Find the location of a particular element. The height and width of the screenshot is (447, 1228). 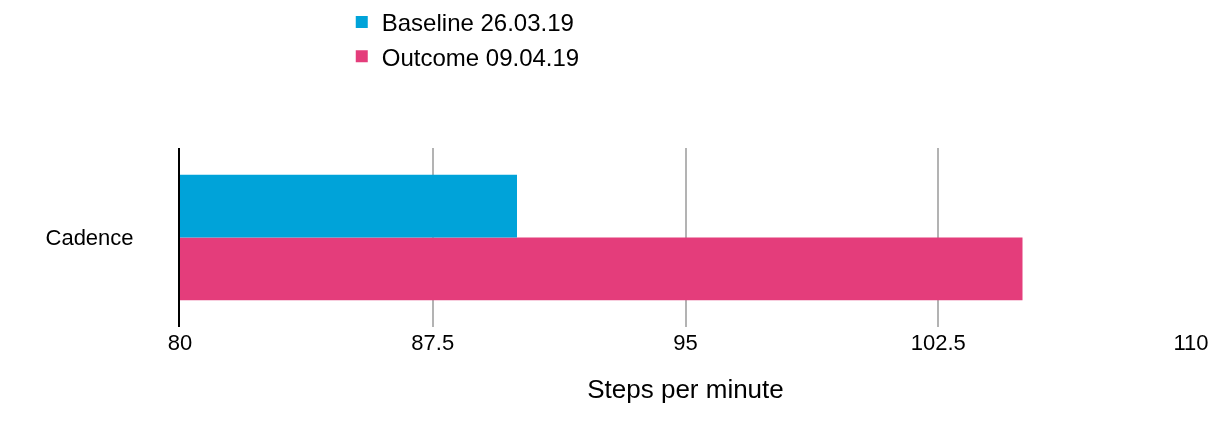

x-tick-label: 95 is located at coordinates (685, 342).